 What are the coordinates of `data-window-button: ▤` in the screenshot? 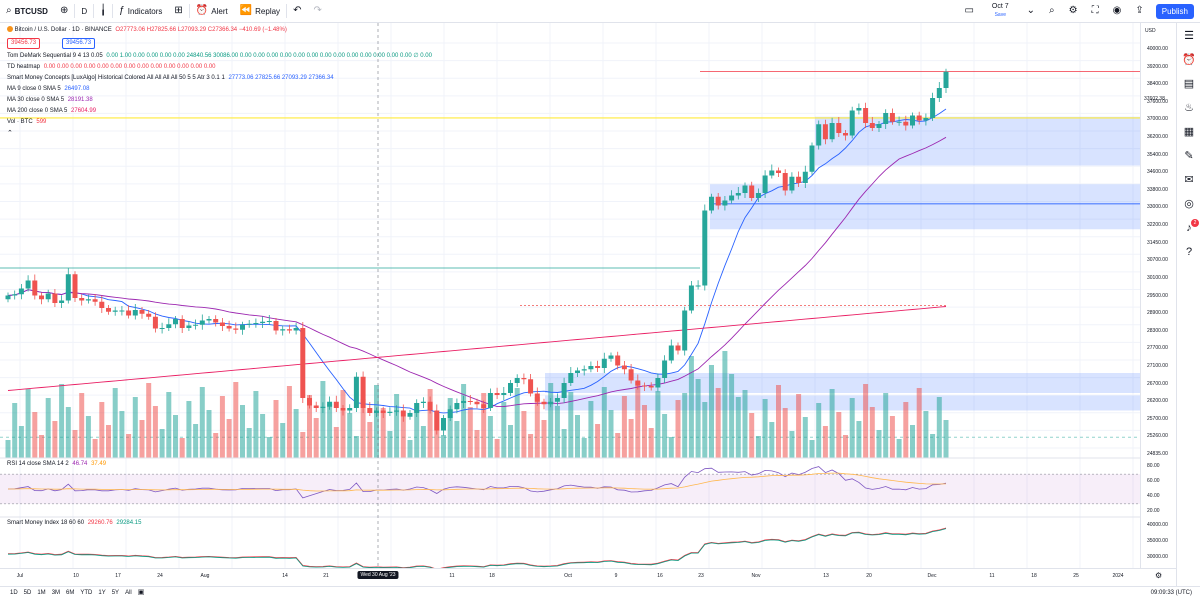 It's located at (1189, 84).